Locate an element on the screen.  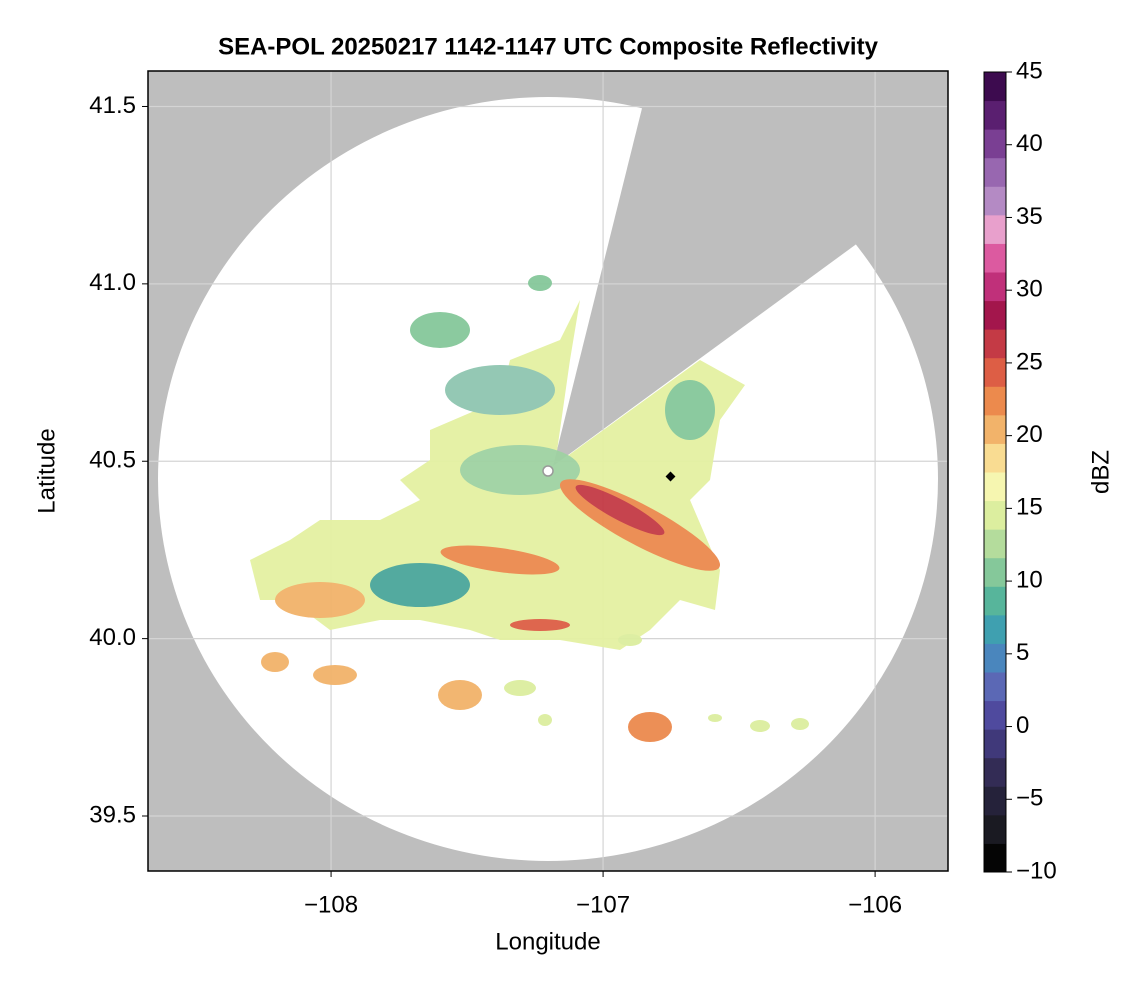
x-axis-label: Longitude is located at coordinates (547, 941).